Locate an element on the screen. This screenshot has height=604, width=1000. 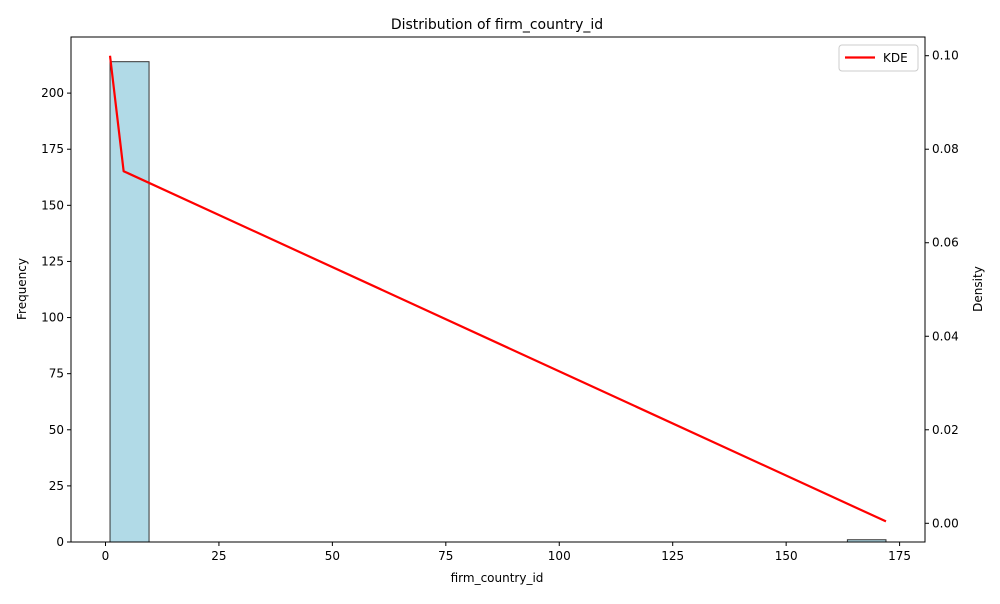
x-tick-label: 150 is located at coordinates (786, 556).